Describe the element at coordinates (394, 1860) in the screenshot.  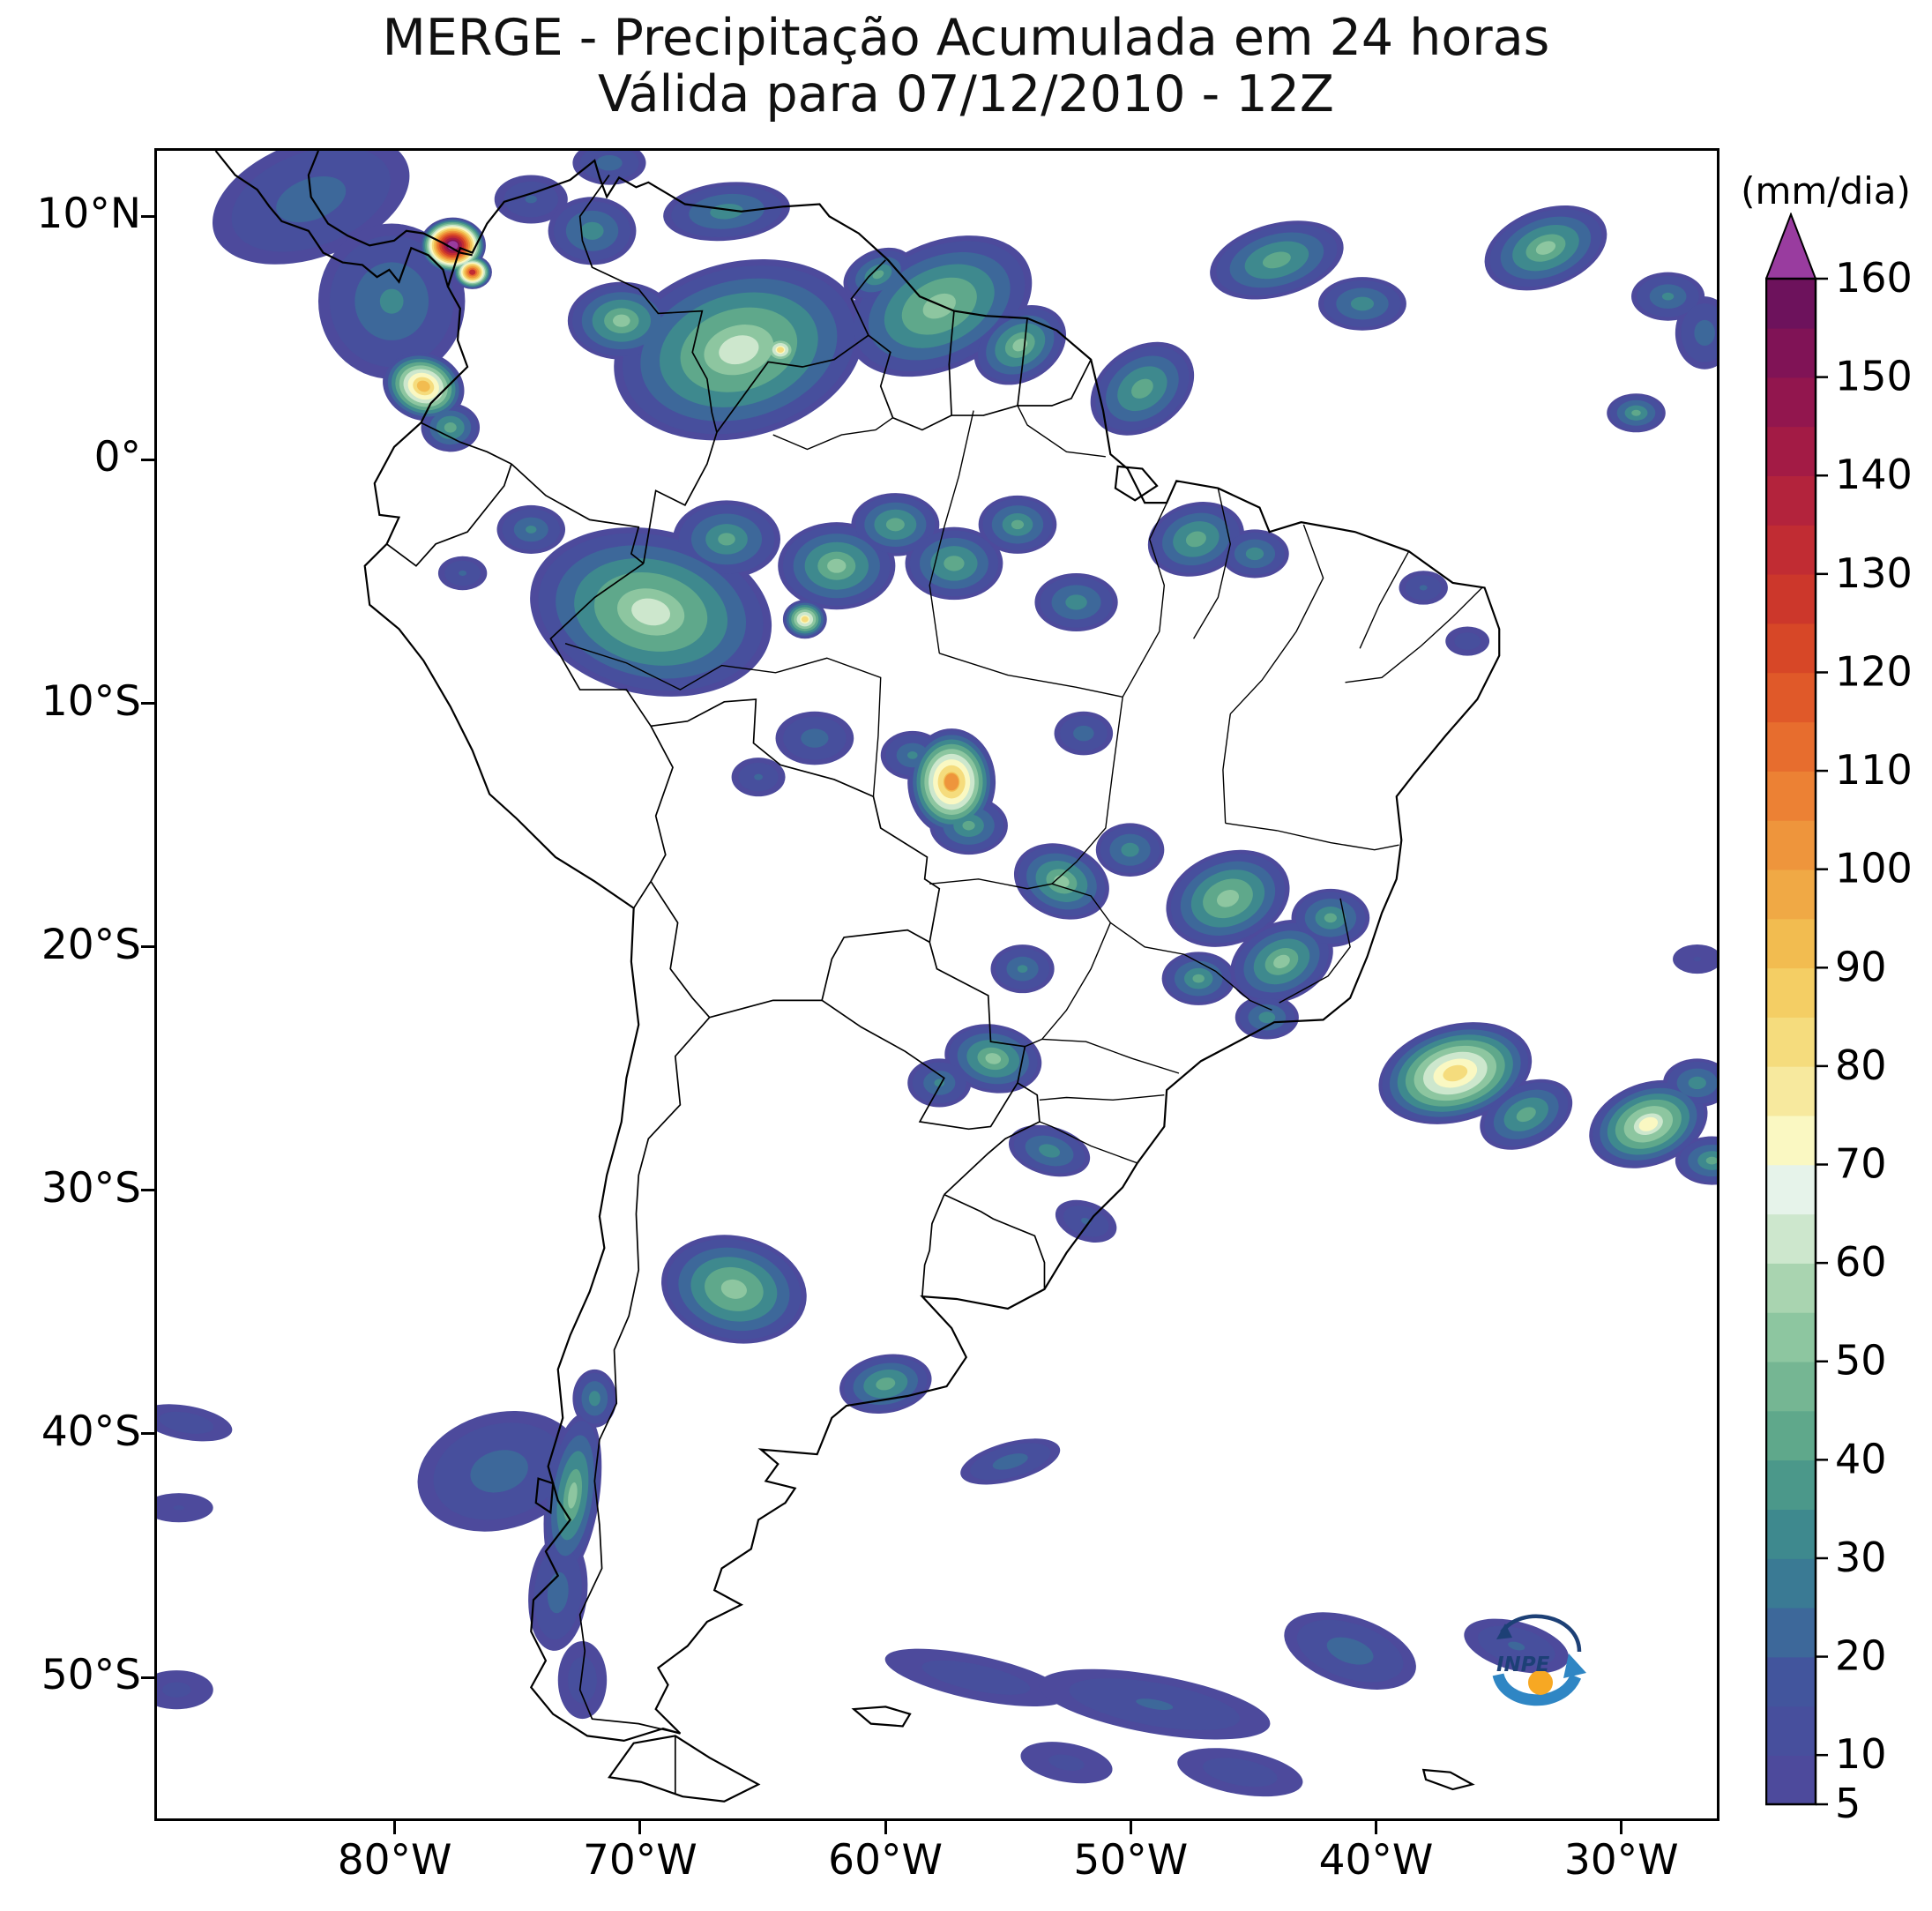
I see `x-tick-label: 80°W` at that location.